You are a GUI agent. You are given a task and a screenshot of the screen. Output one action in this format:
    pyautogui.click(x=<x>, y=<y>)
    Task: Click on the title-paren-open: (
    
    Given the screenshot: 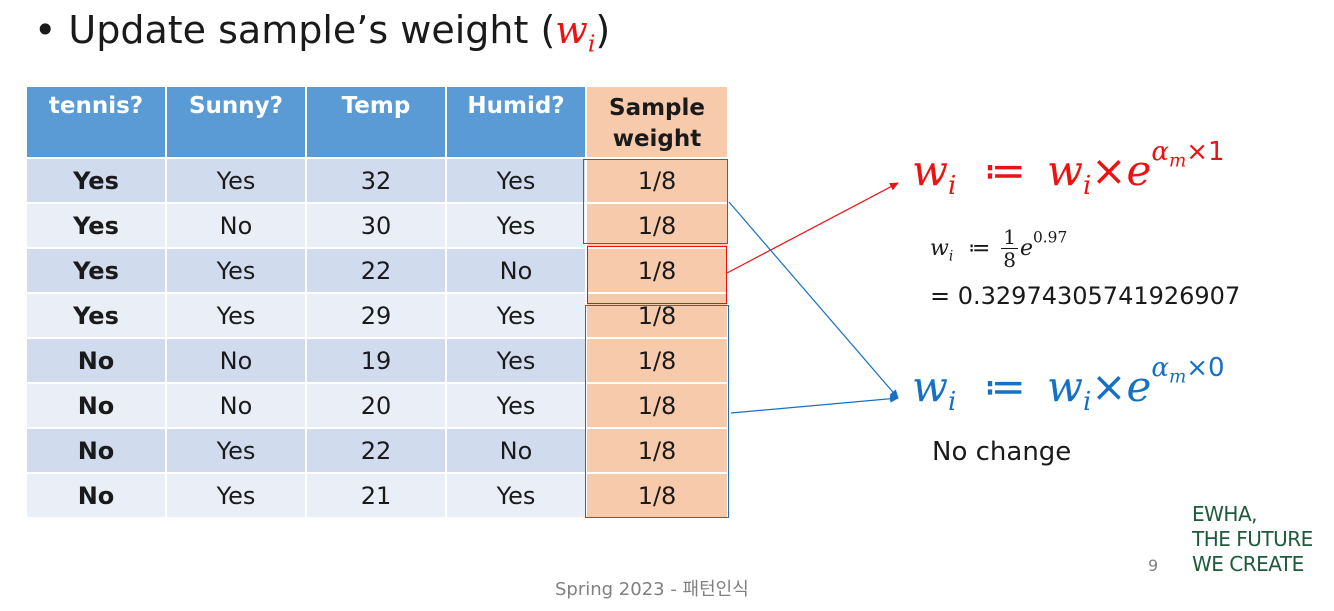 What is the action you would take?
    pyautogui.click(x=548, y=30)
    